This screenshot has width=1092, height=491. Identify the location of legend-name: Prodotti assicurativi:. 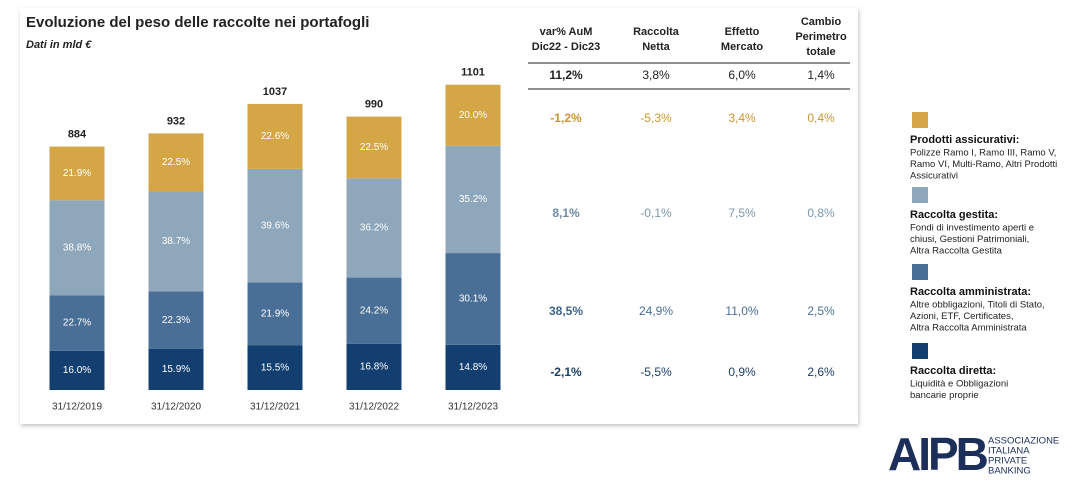
(964, 140).